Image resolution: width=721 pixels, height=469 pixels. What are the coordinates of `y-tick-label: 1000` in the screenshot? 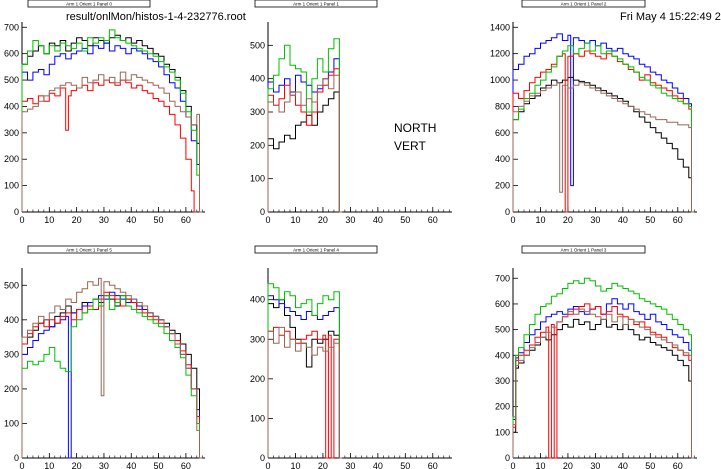 It's located at (500, 80).